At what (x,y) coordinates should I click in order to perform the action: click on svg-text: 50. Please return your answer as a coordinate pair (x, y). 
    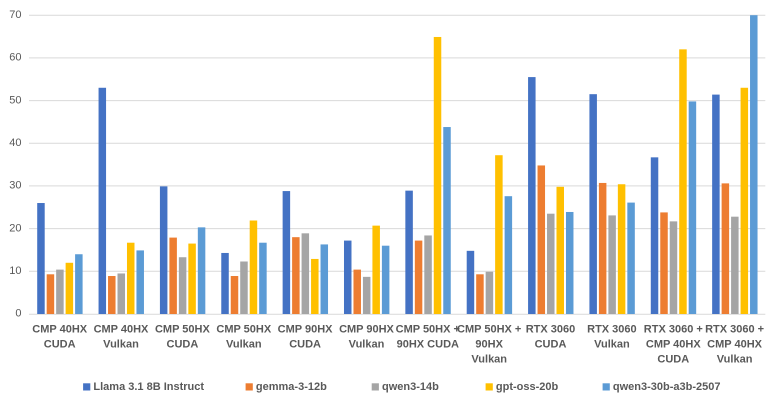
    Looking at the image, I should click on (15, 100).